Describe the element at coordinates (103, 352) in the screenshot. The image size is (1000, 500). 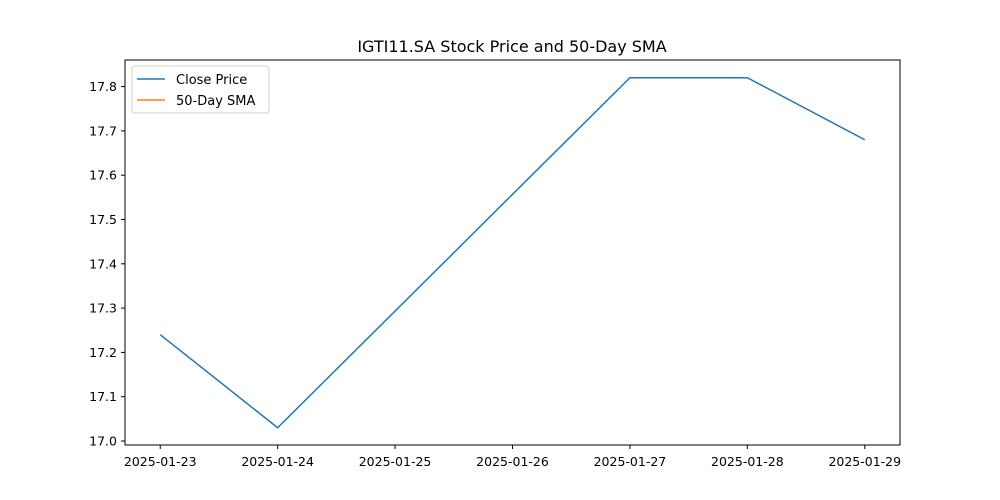
I see `y-tick-label: 17.2` at that location.